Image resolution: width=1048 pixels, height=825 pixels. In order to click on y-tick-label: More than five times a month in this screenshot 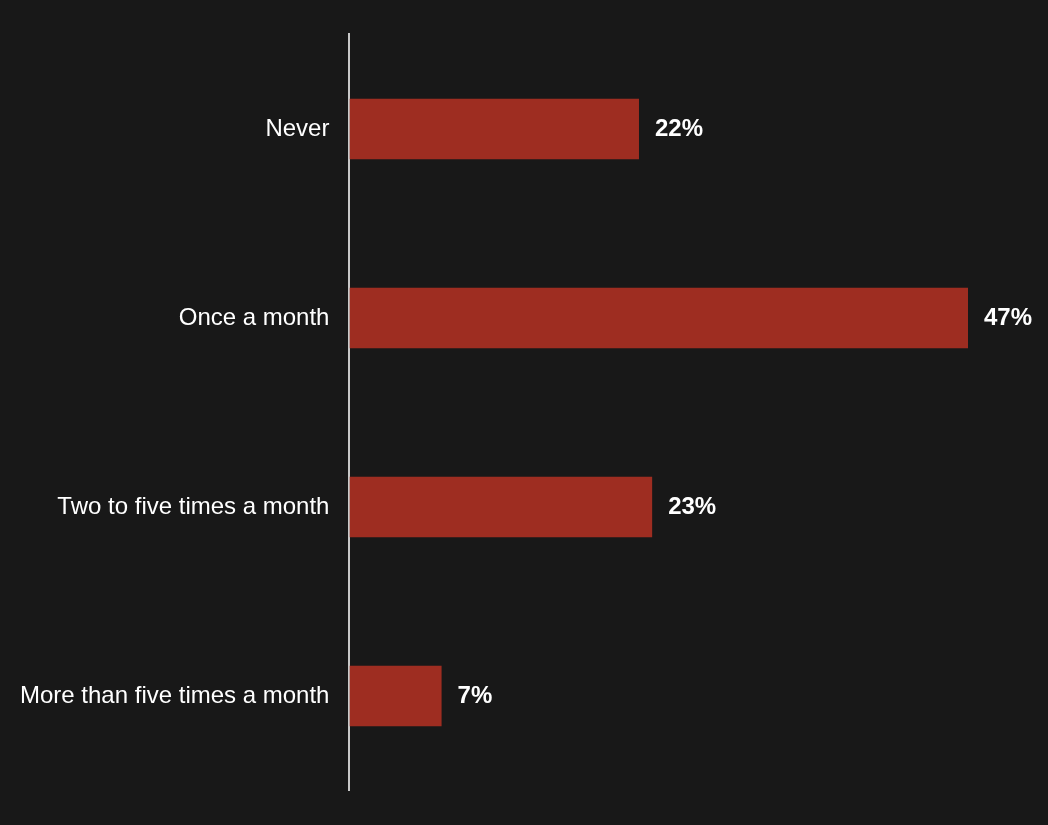, I will do `click(175, 694)`.